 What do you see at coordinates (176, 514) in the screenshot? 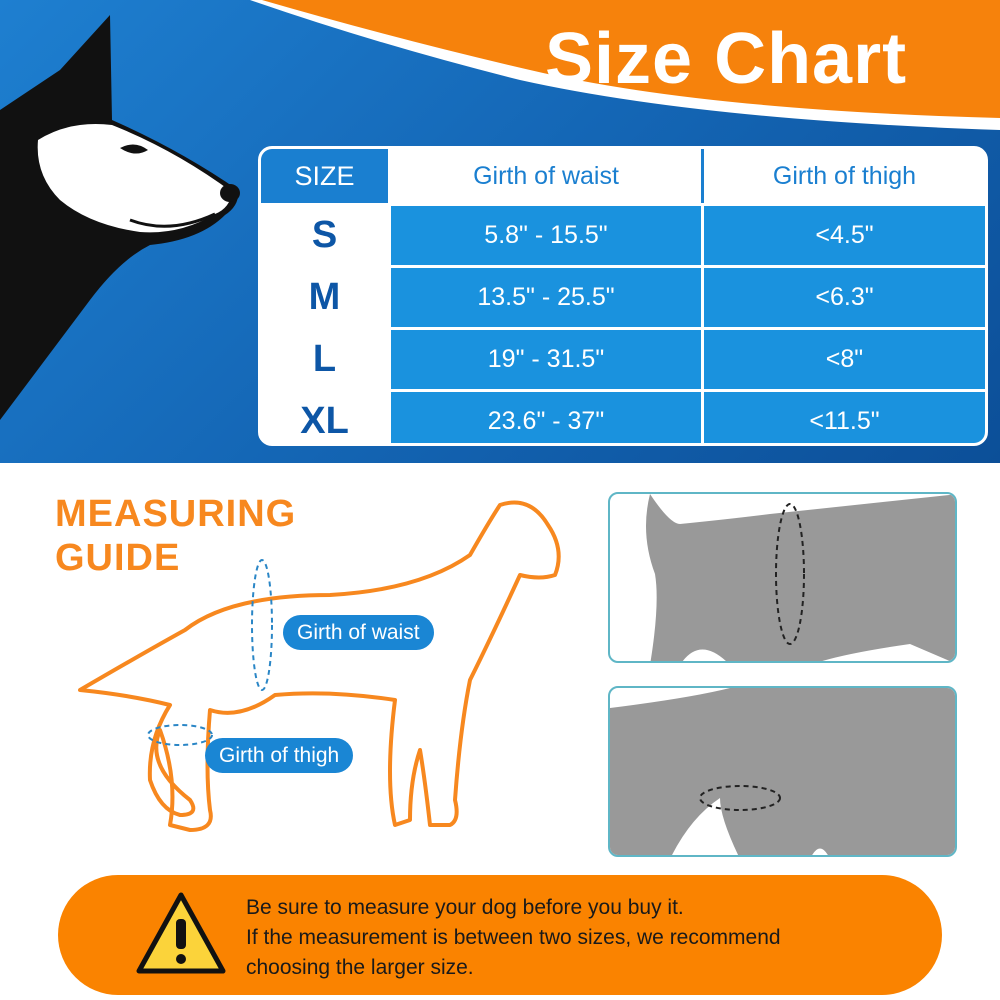
I see `guide-line-1: MEASURING` at bounding box center [176, 514].